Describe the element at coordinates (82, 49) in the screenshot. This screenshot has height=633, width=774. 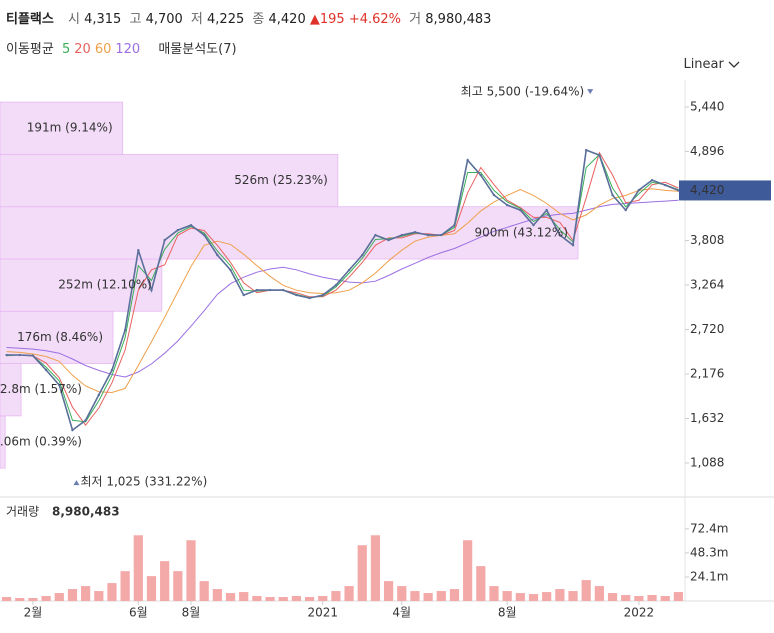
I see `legend-entry: 20` at that location.